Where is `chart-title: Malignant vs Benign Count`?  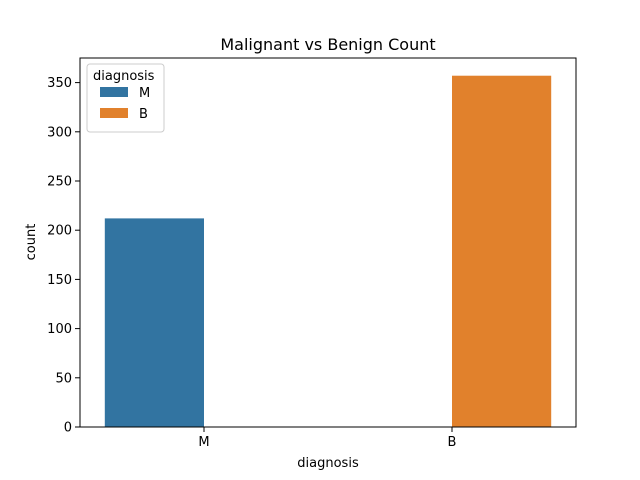 chart-title: Malignant vs Benign Count is located at coordinates (327, 44).